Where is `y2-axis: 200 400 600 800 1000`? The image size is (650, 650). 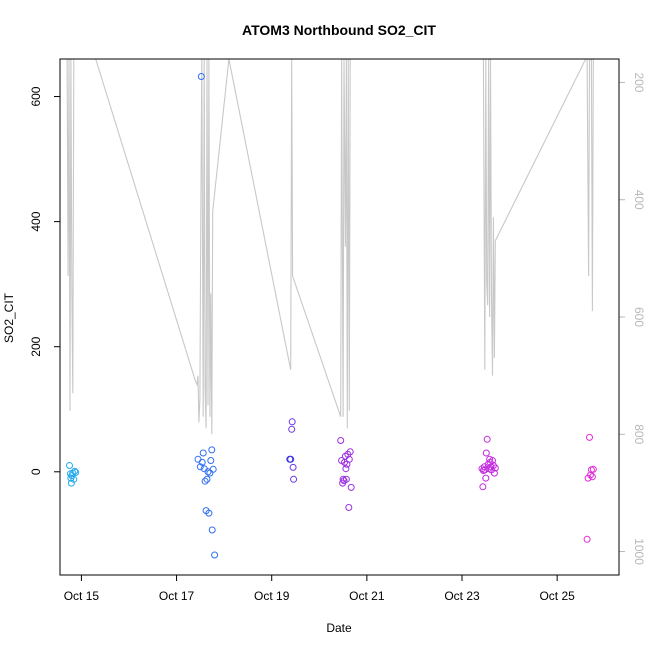
y2-axis: 200 400 600 800 1000 is located at coordinates (632, 318).